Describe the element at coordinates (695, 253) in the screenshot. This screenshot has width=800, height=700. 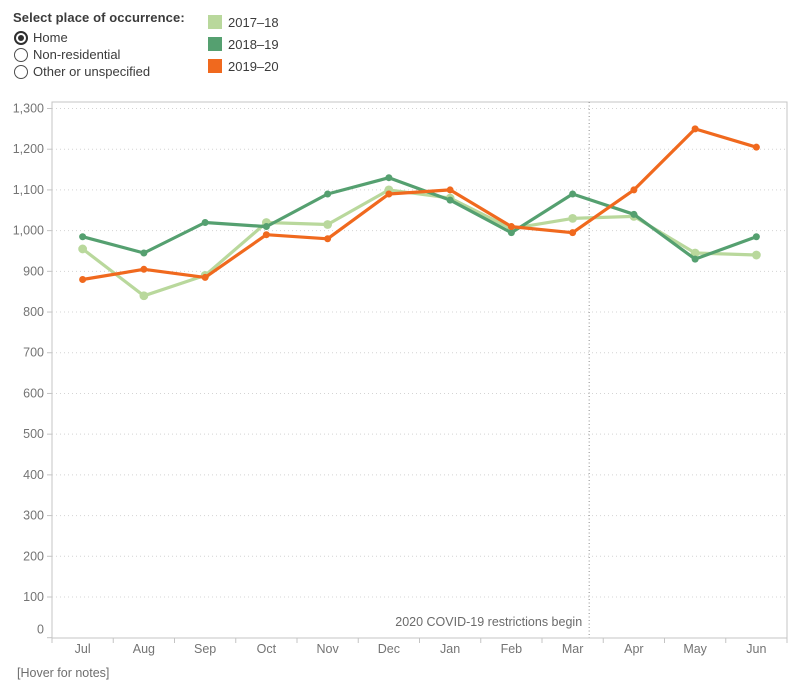
I see `series-marker-2017-18-may` at that location.